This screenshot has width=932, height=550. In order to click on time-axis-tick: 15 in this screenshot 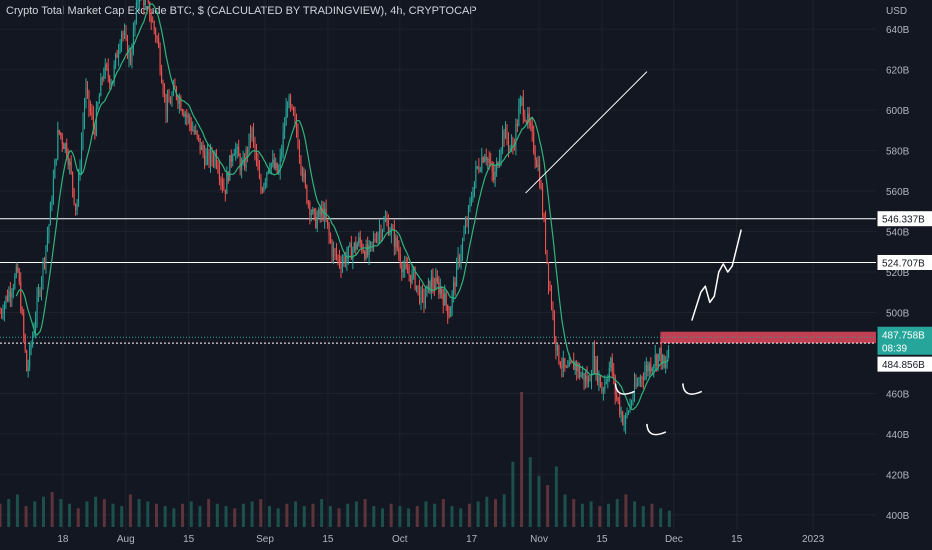, I will do `click(328, 539)`.